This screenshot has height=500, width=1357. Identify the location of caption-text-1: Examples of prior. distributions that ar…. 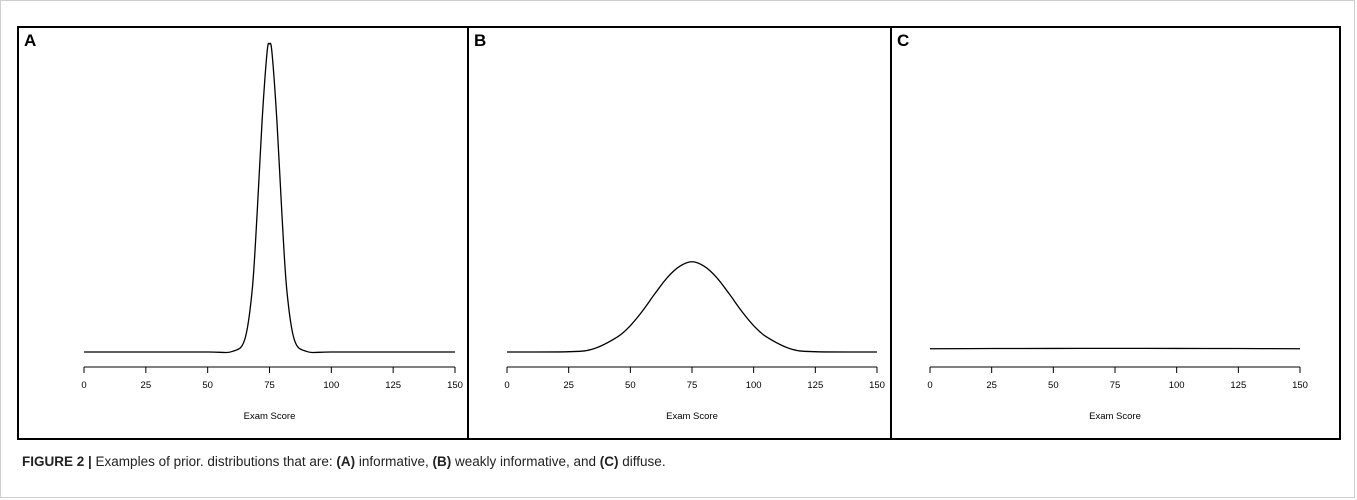
(214, 461).